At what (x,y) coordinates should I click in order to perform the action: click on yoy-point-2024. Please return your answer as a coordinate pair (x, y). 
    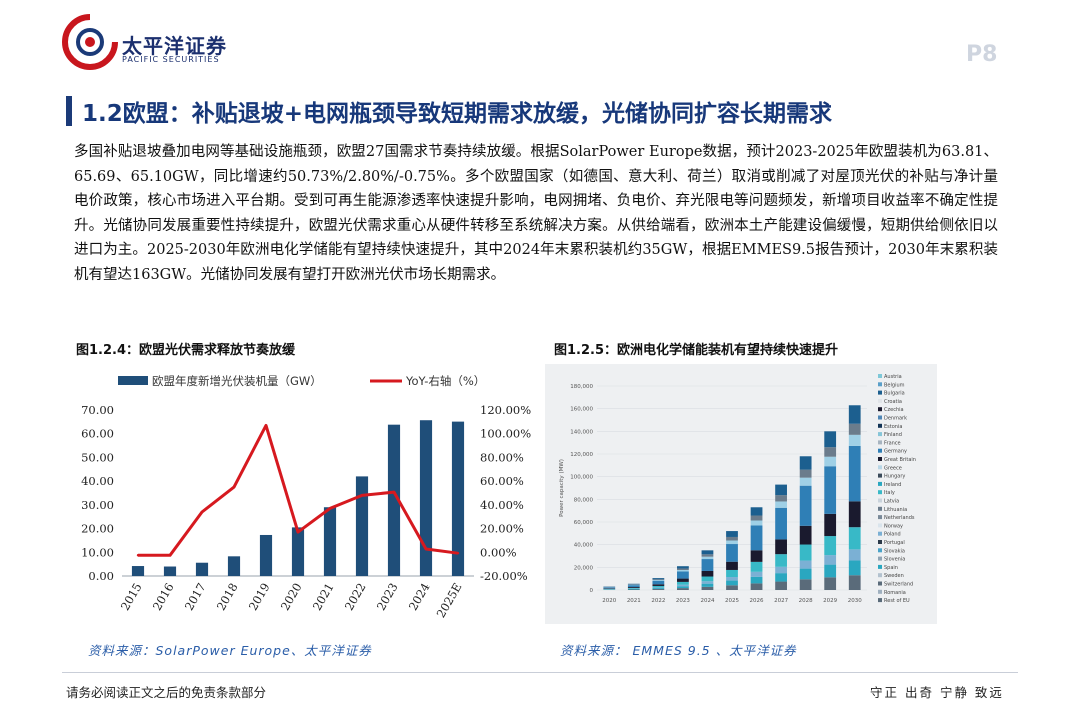
    Looking at the image, I should click on (426, 549).